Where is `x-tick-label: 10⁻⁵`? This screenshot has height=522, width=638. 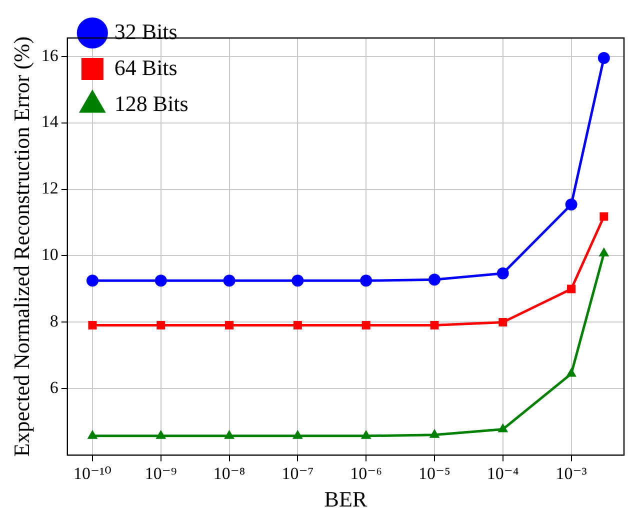 x-tick-label: 10⁻⁵ is located at coordinates (434, 473).